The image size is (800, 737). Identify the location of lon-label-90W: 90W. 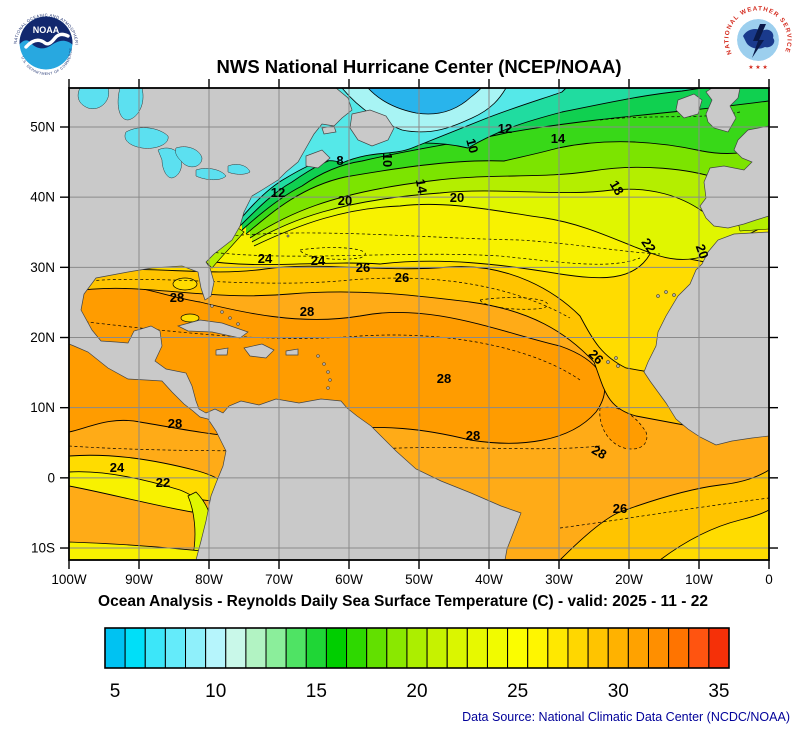
(139, 579).